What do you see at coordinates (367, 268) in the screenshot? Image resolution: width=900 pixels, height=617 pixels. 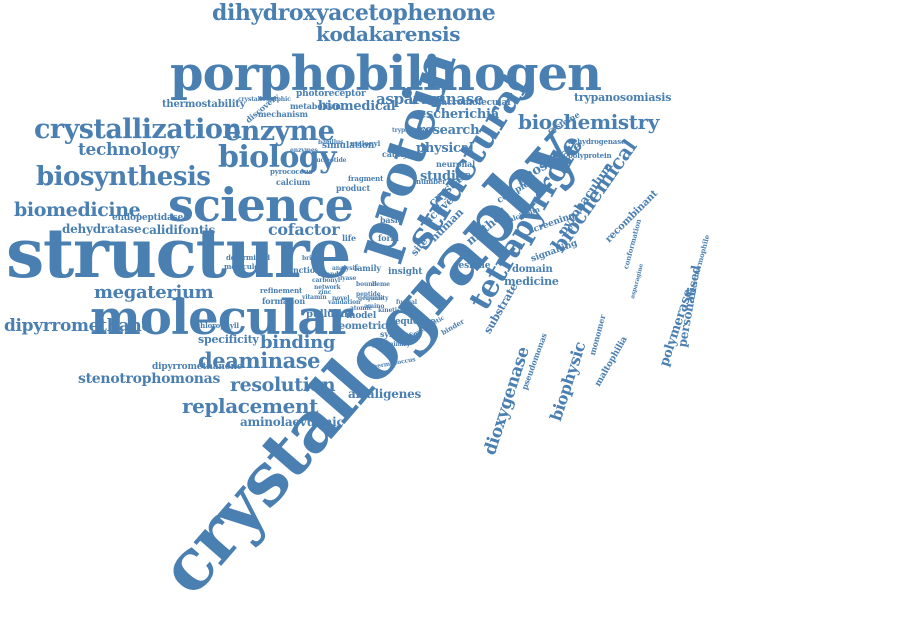 I see `word-family: family` at bounding box center [367, 268].